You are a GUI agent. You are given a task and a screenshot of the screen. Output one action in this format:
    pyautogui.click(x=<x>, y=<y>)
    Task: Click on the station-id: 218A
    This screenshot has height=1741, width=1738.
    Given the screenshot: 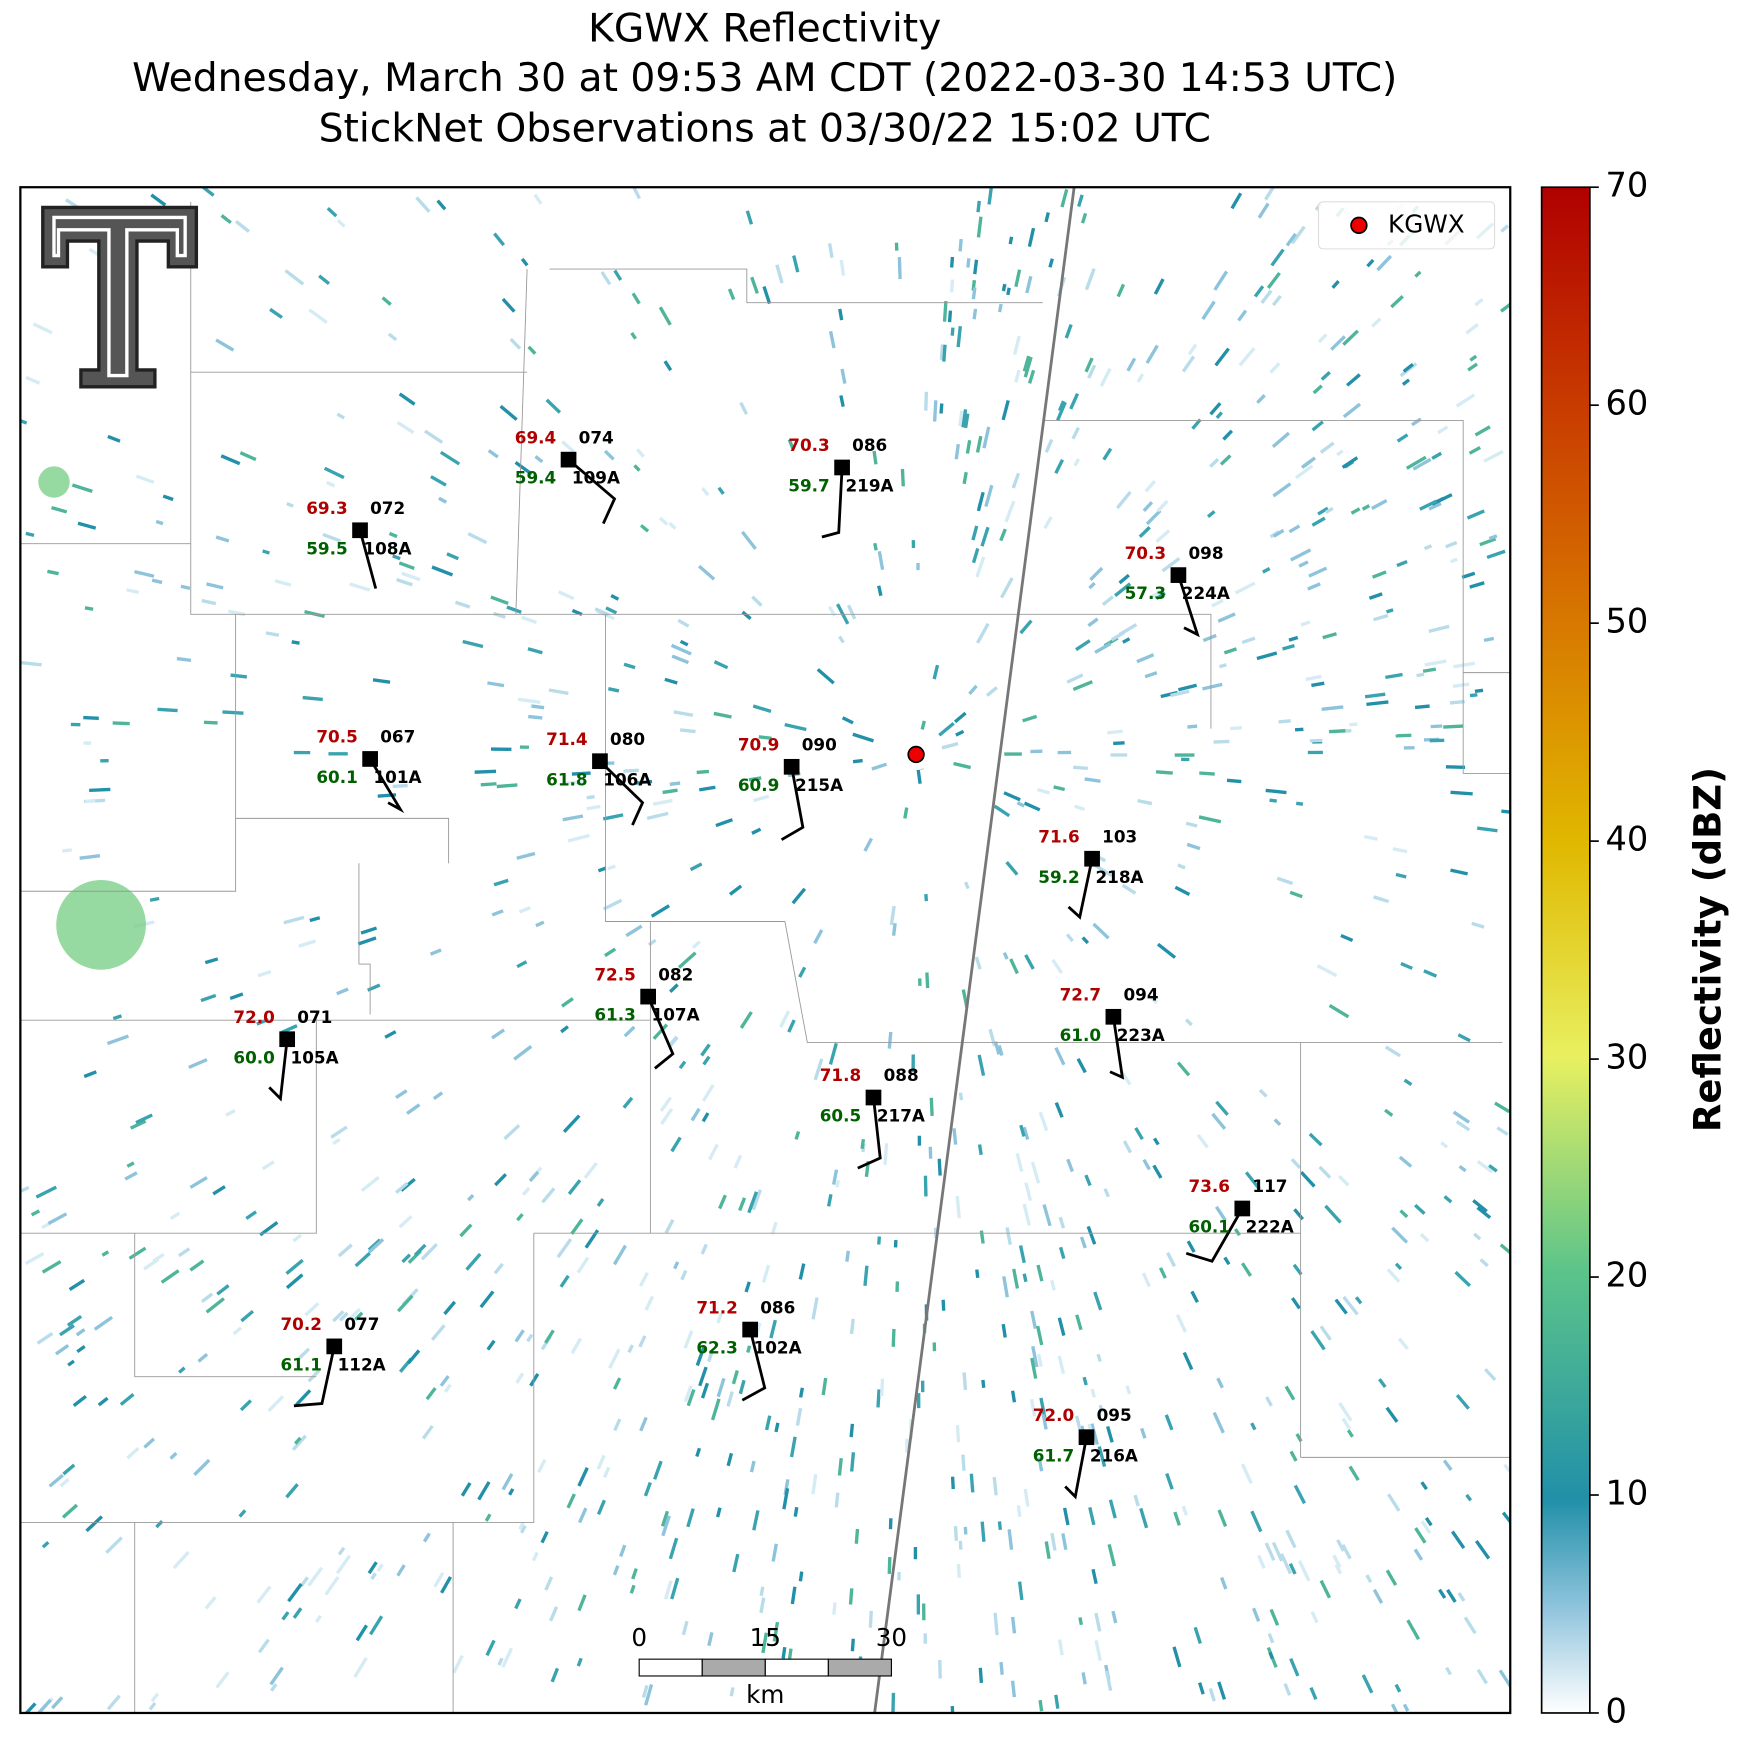 What is the action you would take?
    pyautogui.click(x=1119, y=877)
    